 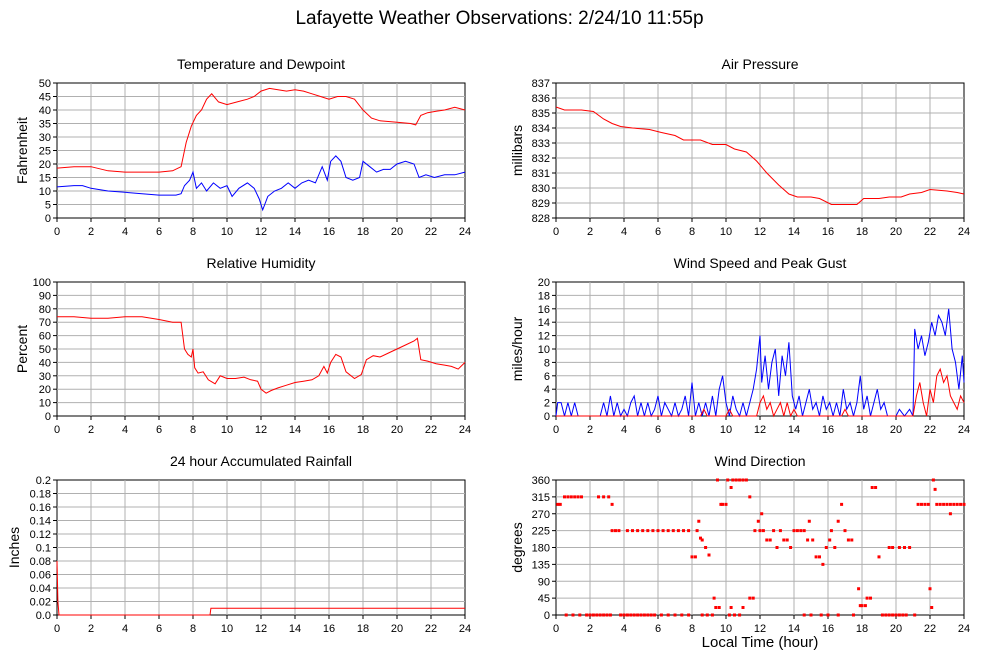 I want to click on pressure-ytick-label: 837, so click(x=541, y=84).